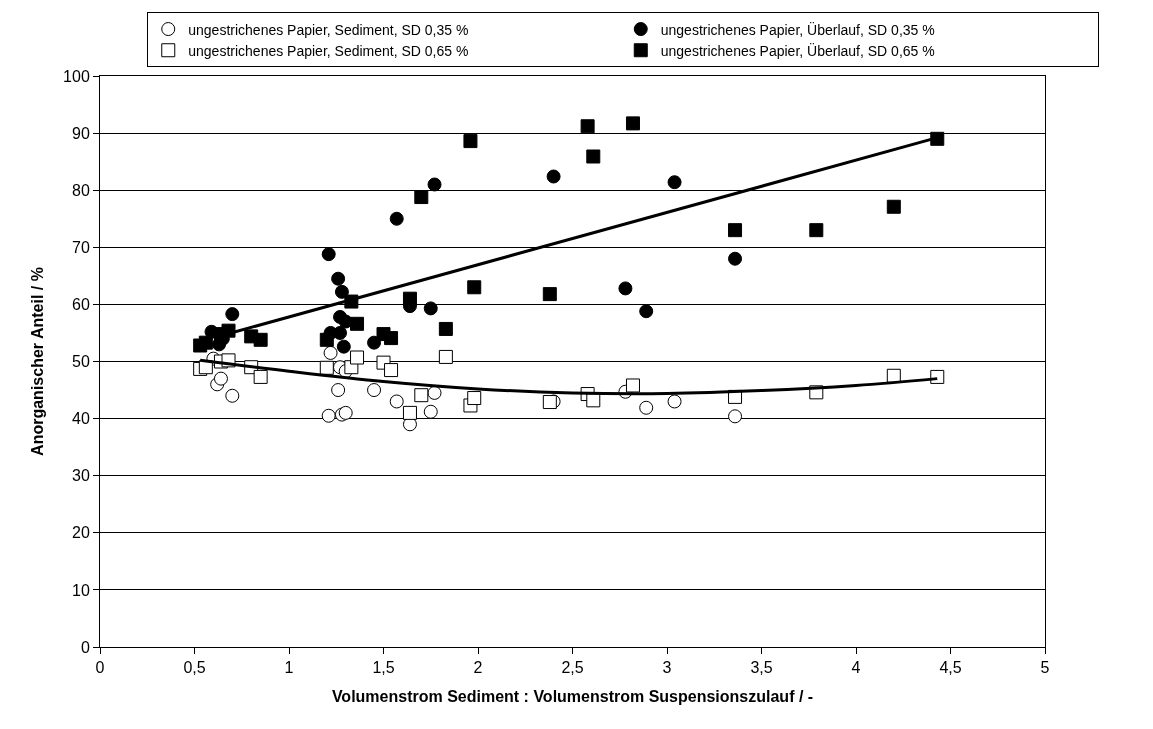  What do you see at coordinates (81, 419) in the screenshot?
I see `y-tick-label: 40` at bounding box center [81, 419].